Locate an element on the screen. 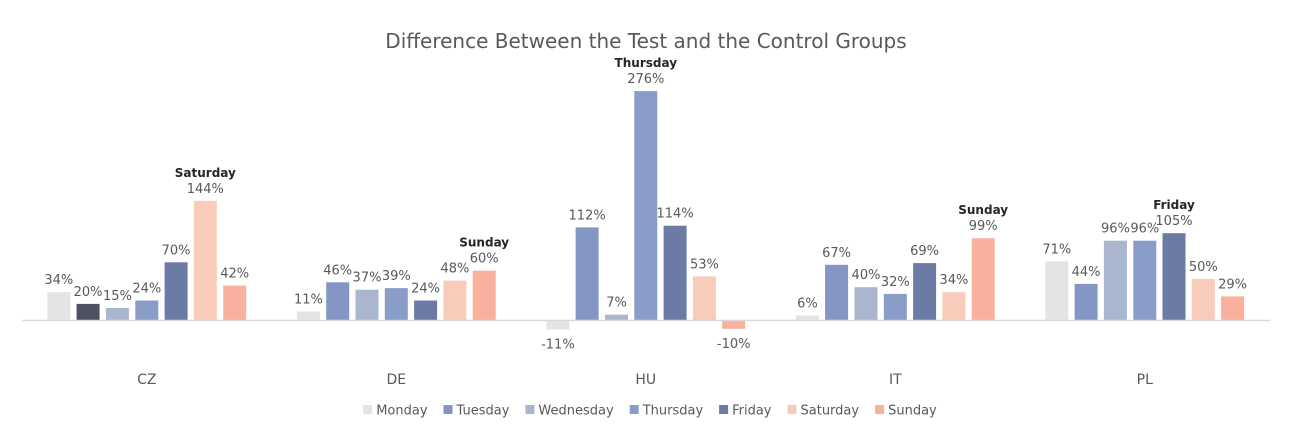 The width and height of the screenshot is (1303, 446). data-label-de-sunday: 60% is located at coordinates (484, 259).